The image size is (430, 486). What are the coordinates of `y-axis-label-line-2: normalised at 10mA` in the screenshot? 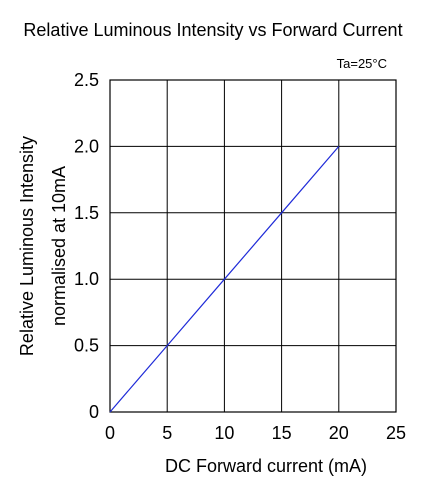 It's located at (59, 246).